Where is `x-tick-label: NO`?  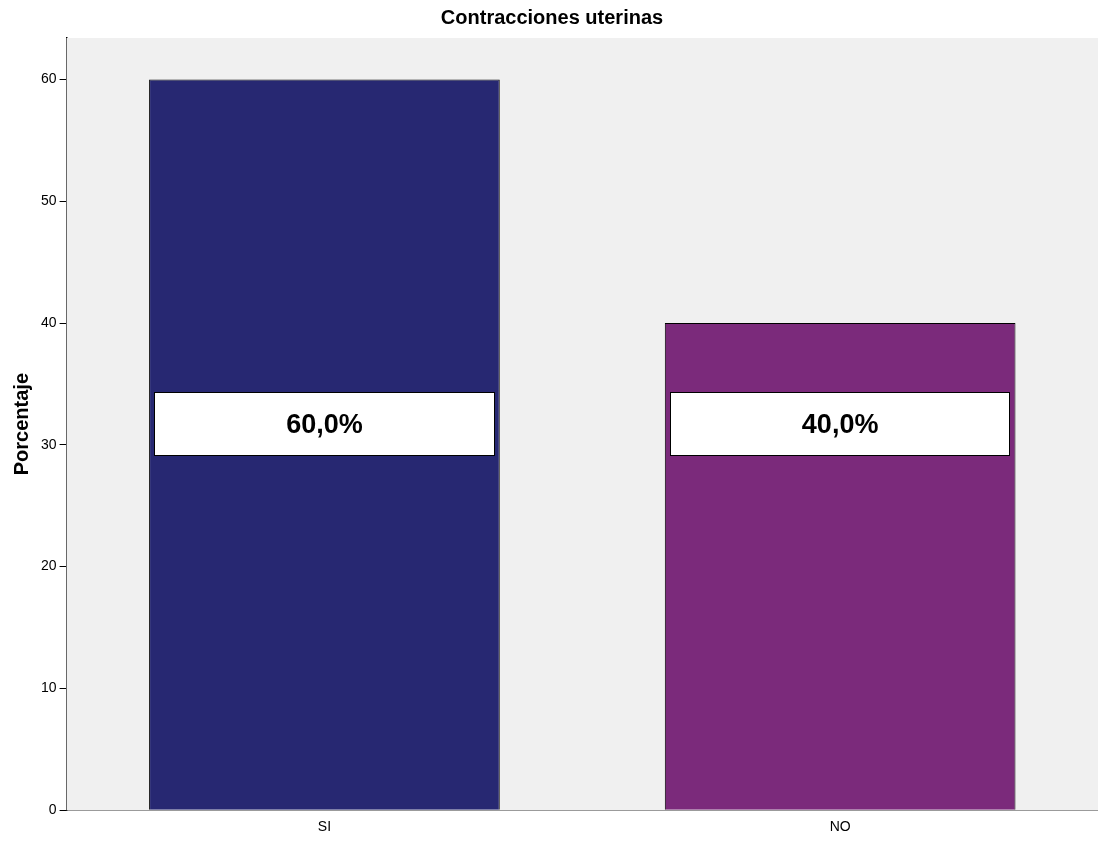
x-tick-label: NO is located at coordinates (840, 826).